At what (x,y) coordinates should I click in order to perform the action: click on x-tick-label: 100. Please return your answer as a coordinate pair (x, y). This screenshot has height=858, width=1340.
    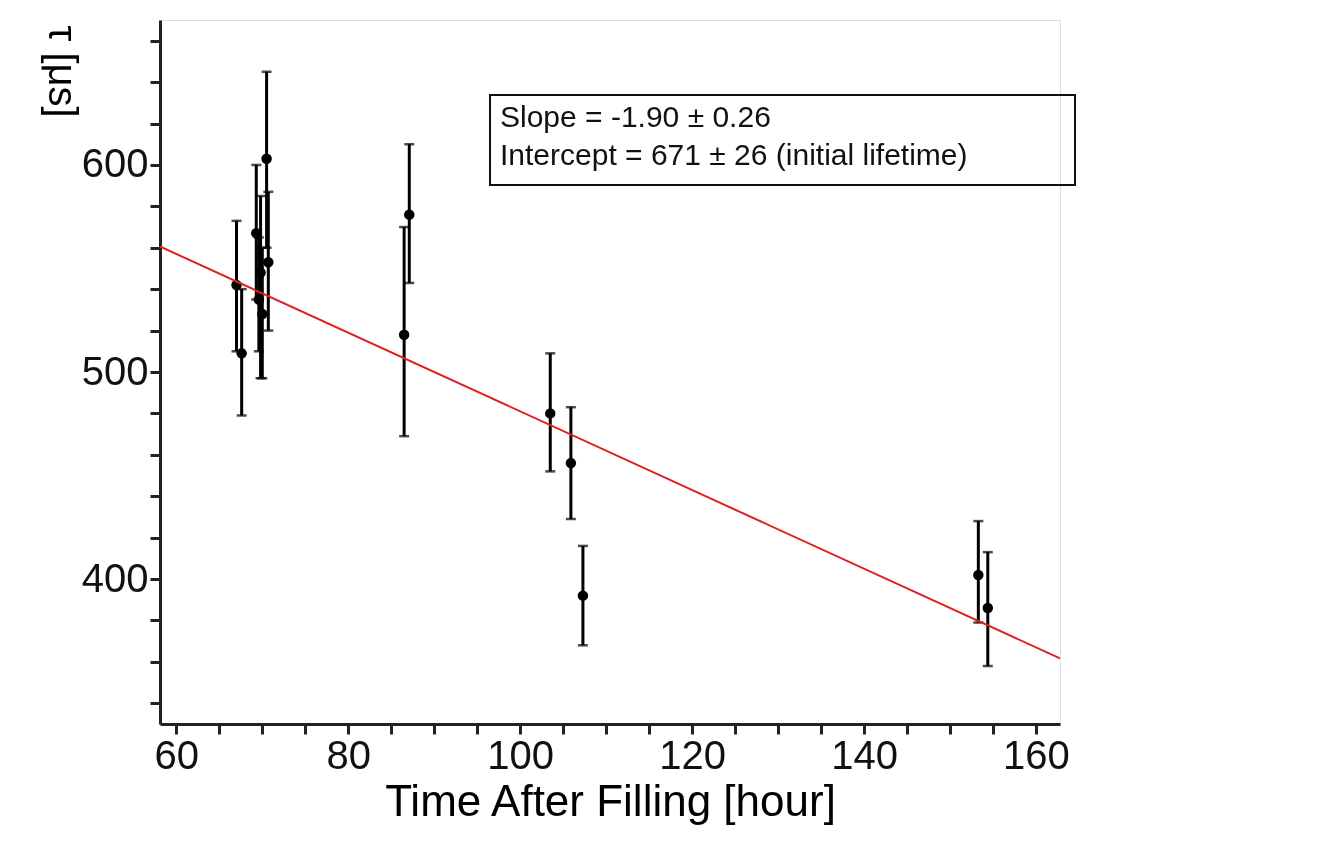
    Looking at the image, I should click on (521, 754).